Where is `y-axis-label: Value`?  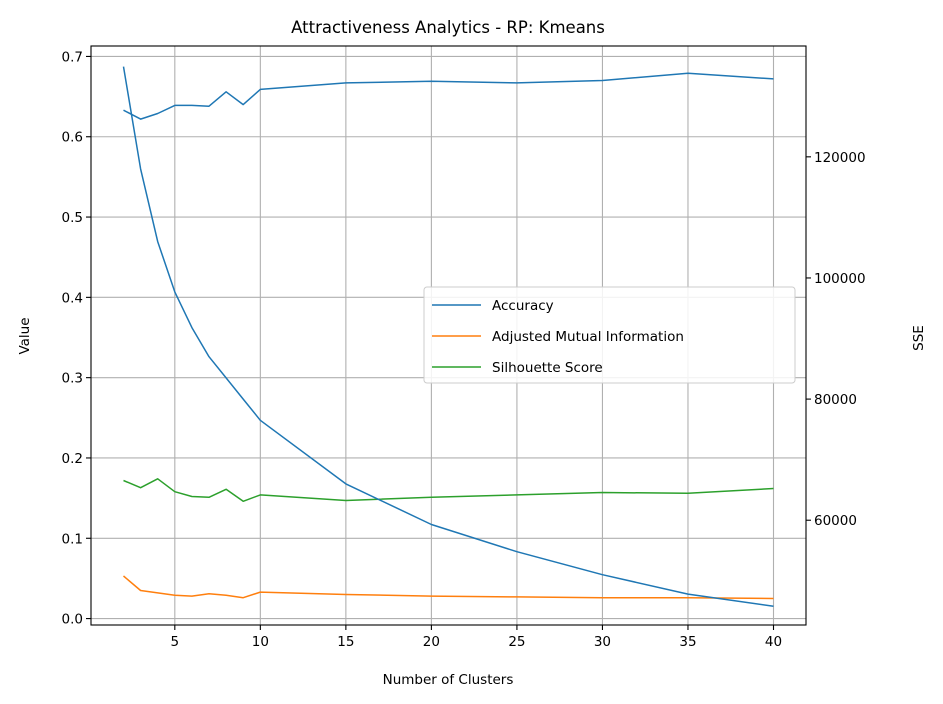
y-axis-label: Value is located at coordinates (25, 335).